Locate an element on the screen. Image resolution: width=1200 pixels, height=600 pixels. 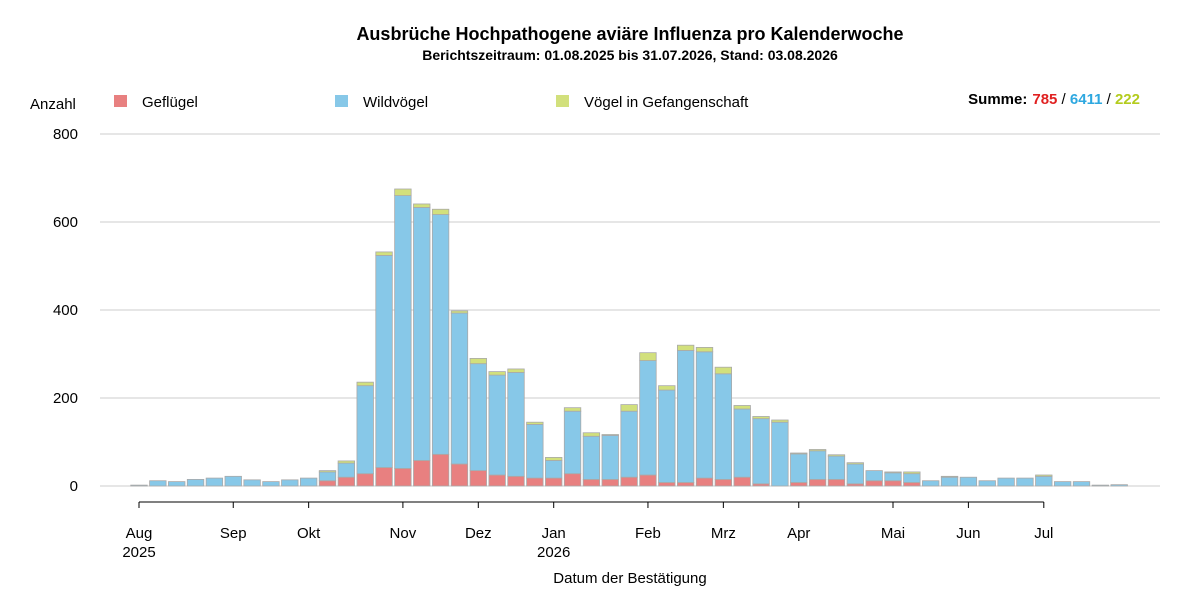
x-tick-label: Jun is located at coordinates (968, 533).